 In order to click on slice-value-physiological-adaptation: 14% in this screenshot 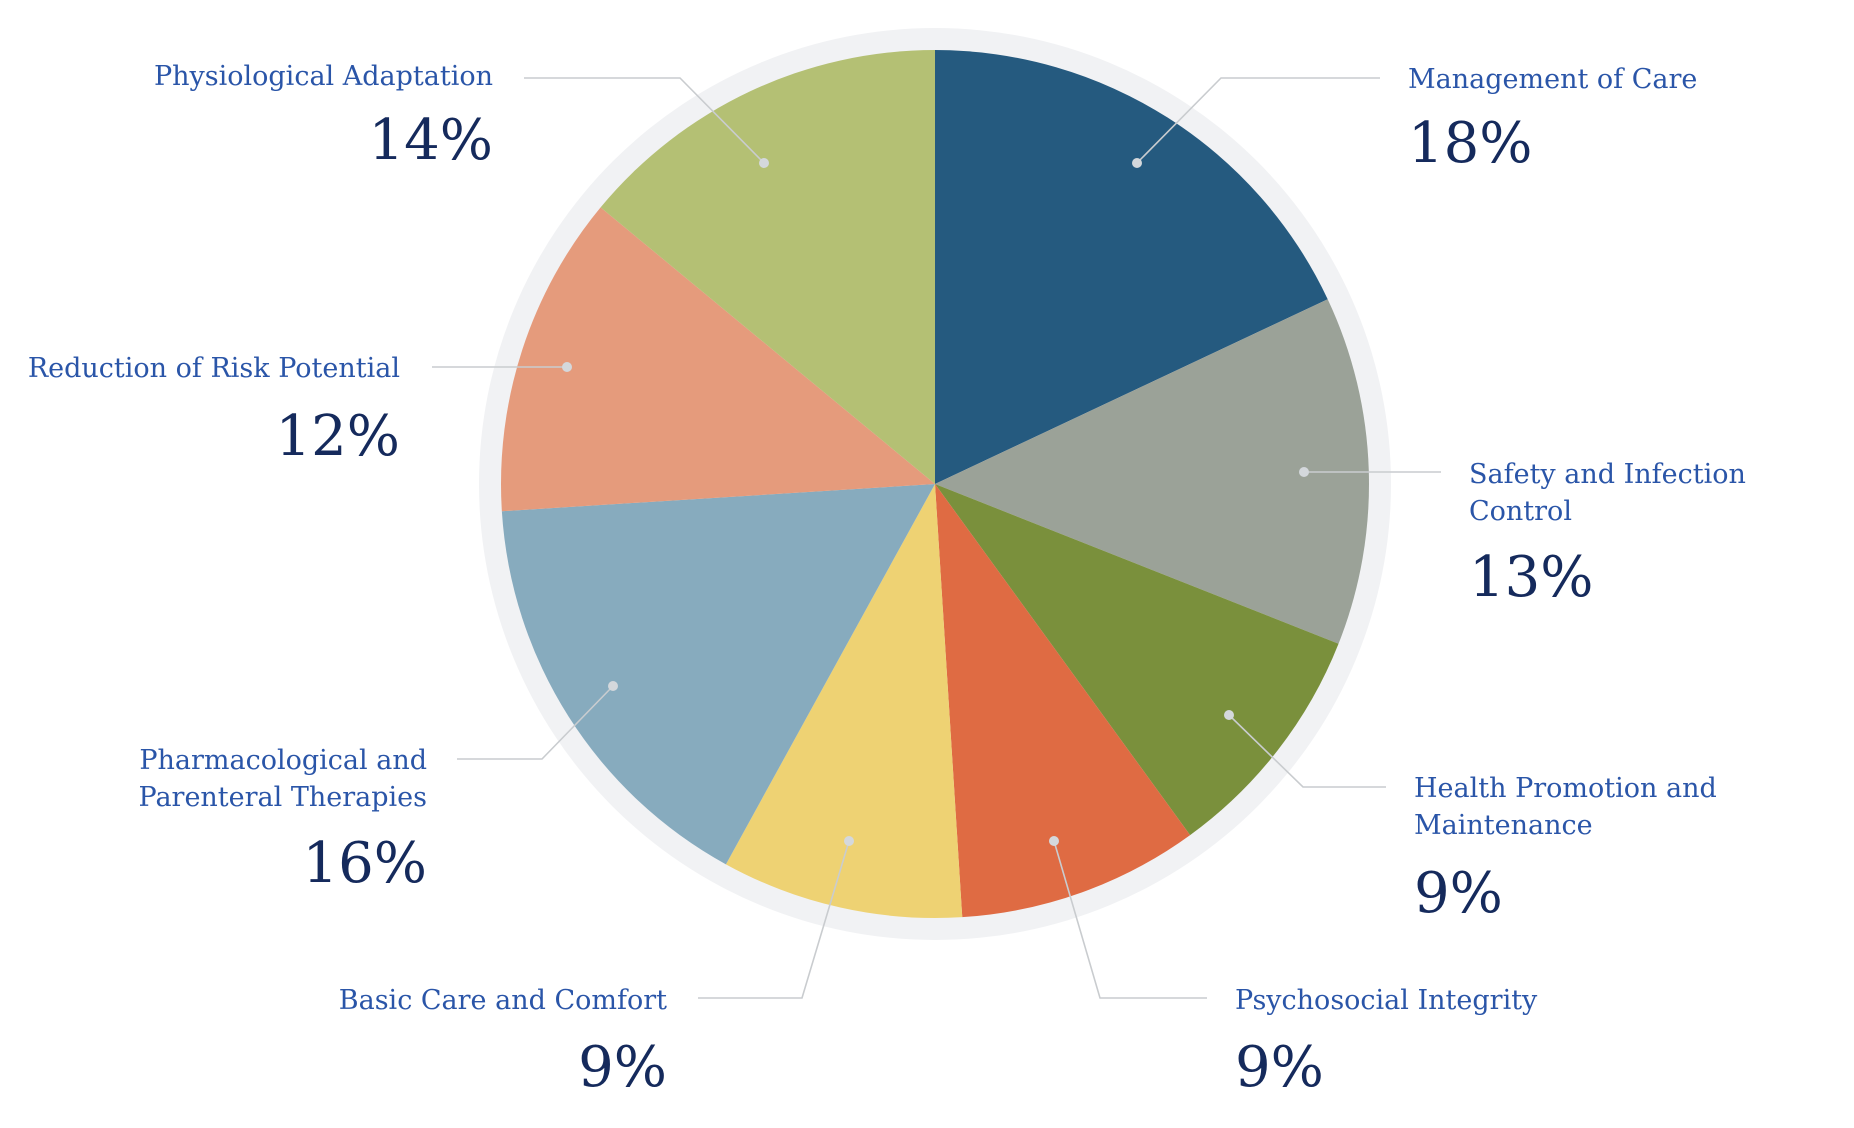, I will do `click(431, 140)`.